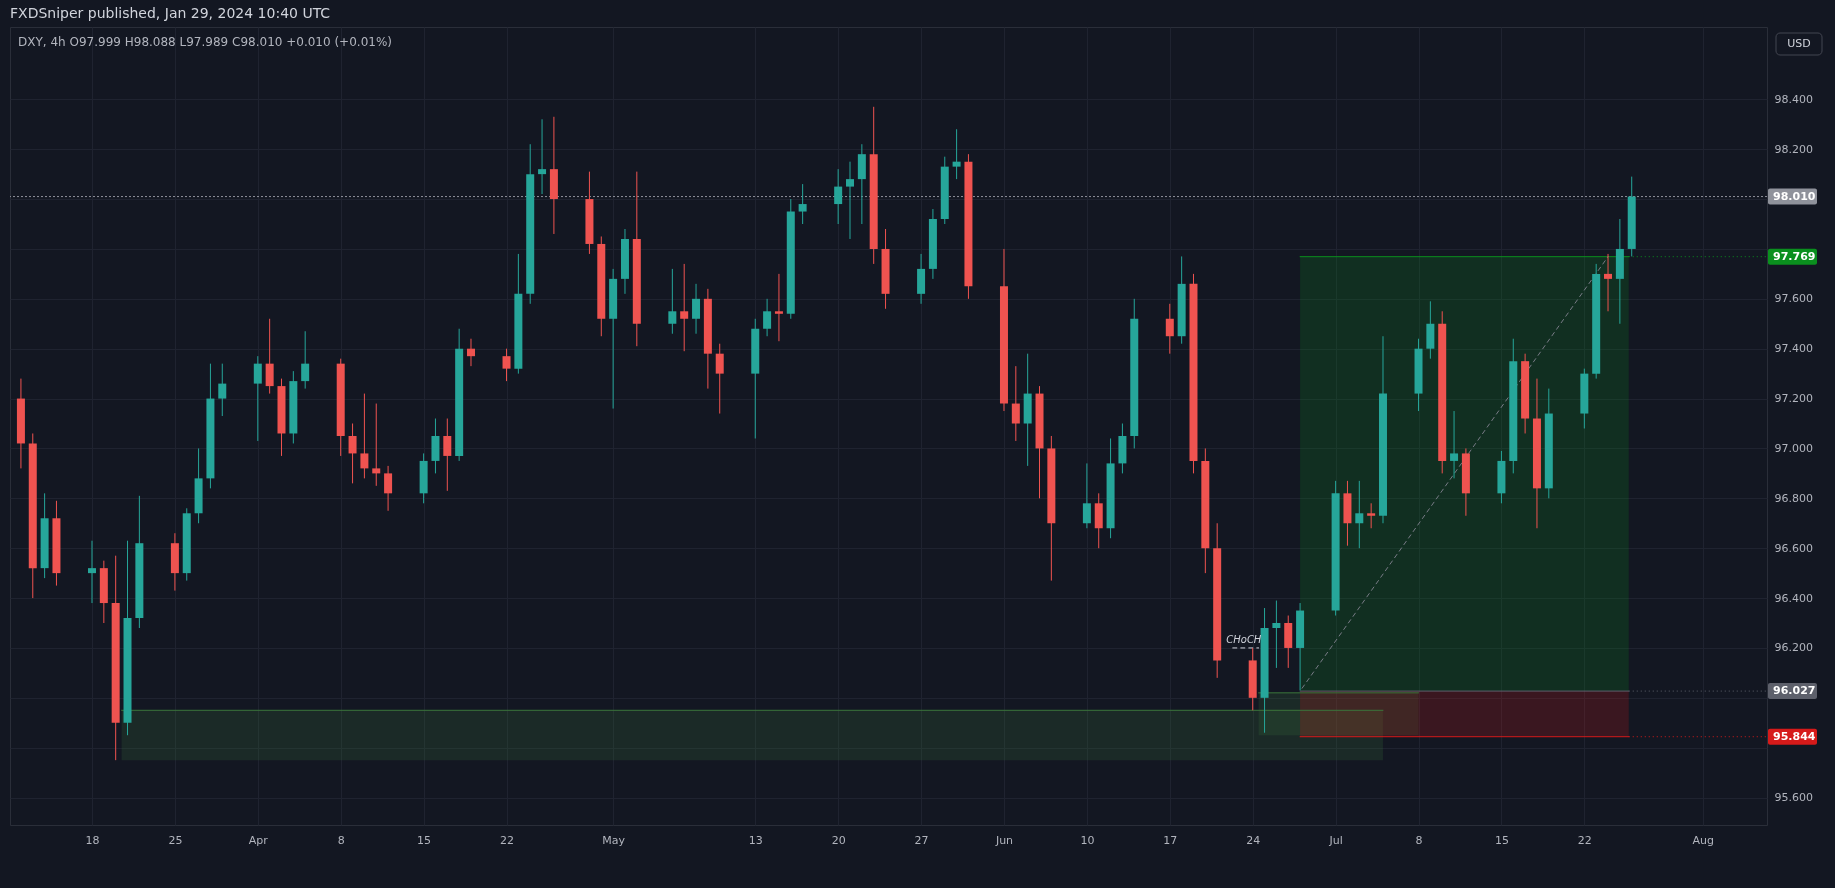  Describe the element at coordinates (1794, 691) in the screenshot. I see `annotation: 96.027` at that location.